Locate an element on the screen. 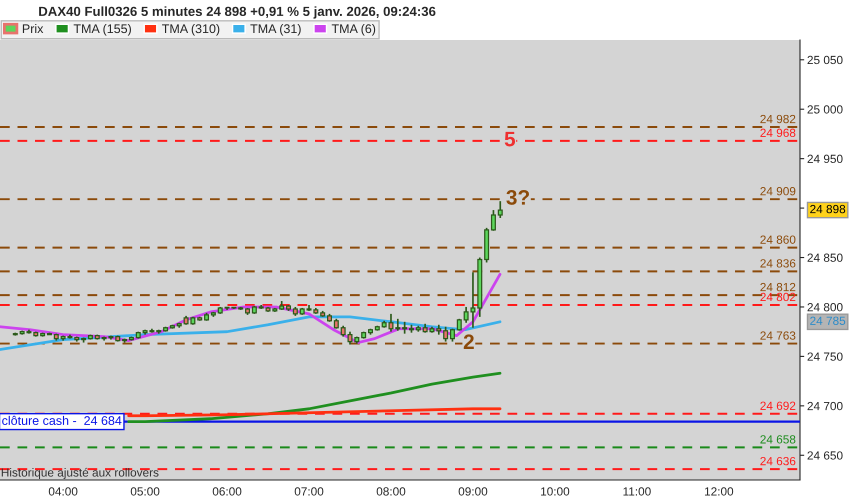 Image resolution: width=850 pixels, height=500 pixels. ref-line-label: 24 658 is located at coordinates (778, 439).